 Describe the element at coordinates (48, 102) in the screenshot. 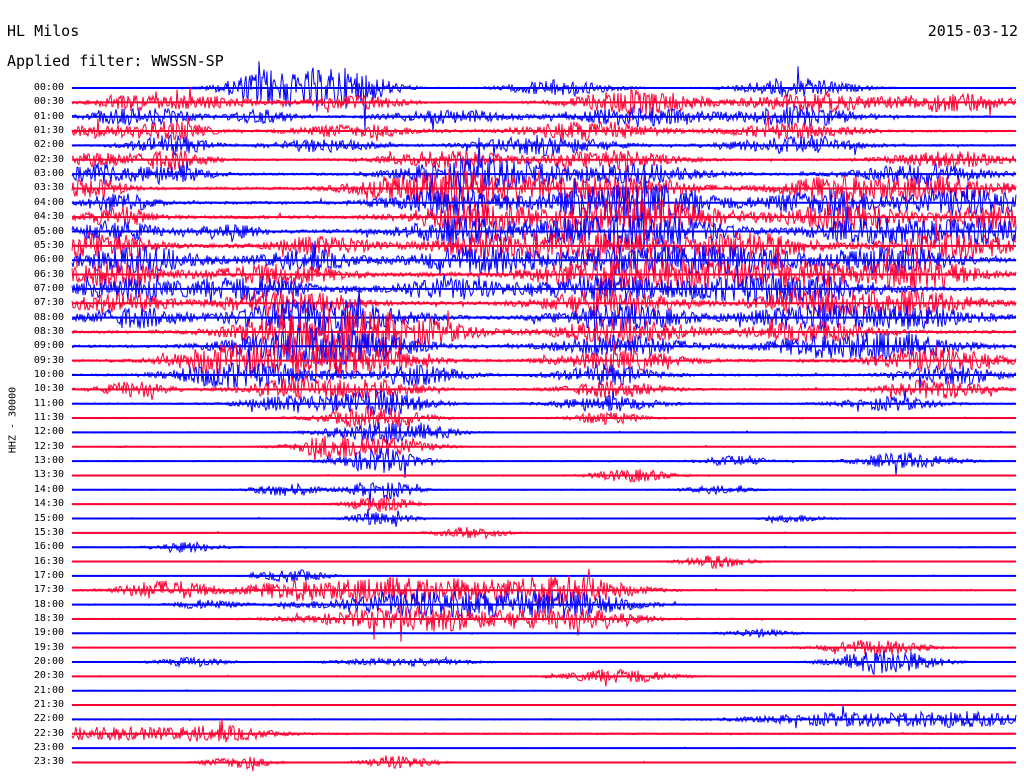

I see `time-tick-label: 00:30` at that location.